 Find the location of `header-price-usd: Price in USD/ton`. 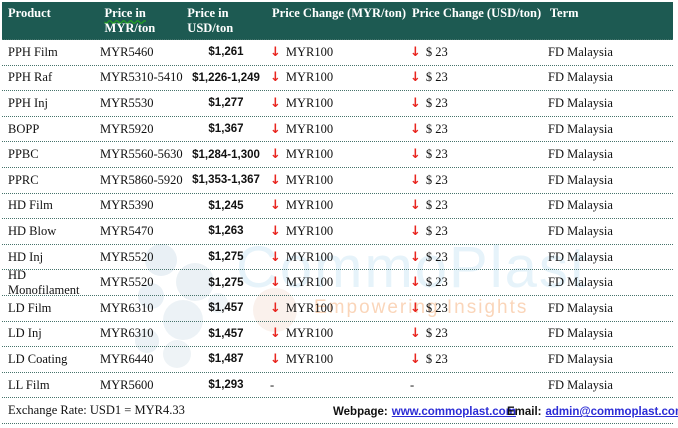

header-price-usd: Price in USD/ton is located at coordinates (228, 22).